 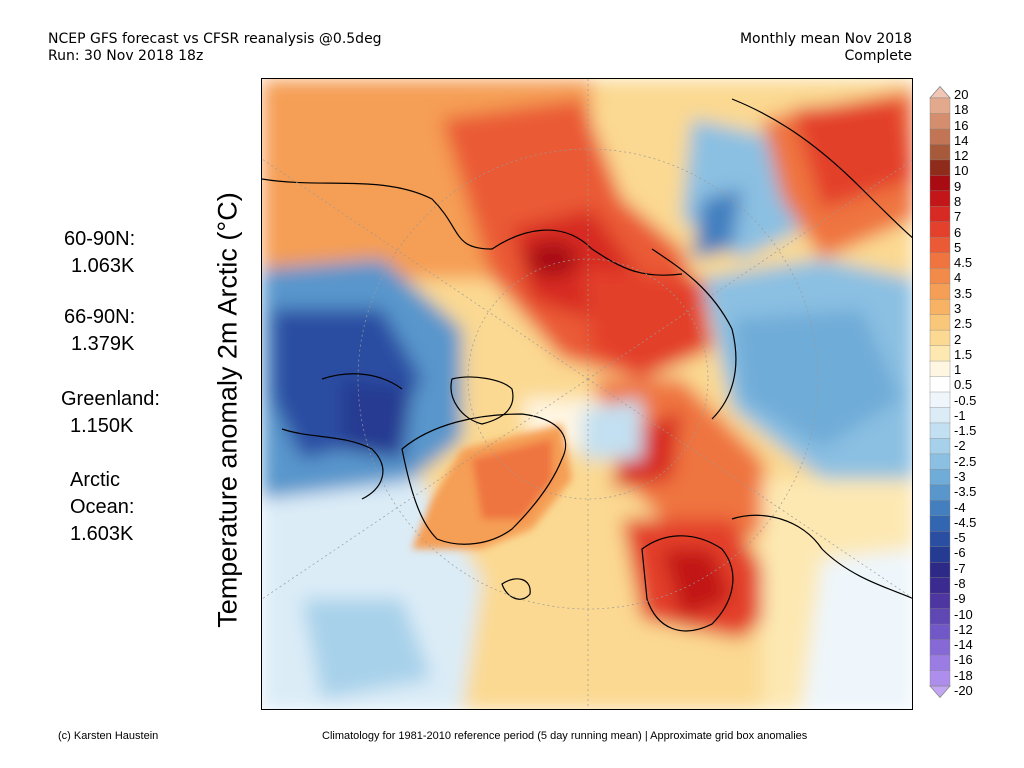 I want to click on header-right: Monthly mean Nov 2018 Complete, so click(x=826, y=48).